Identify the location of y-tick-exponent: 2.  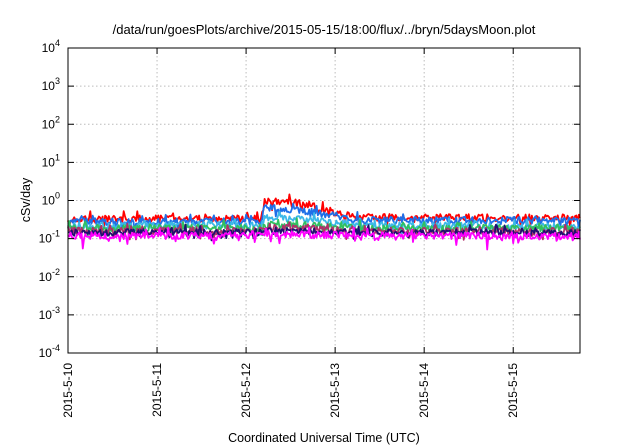
(57, 119).